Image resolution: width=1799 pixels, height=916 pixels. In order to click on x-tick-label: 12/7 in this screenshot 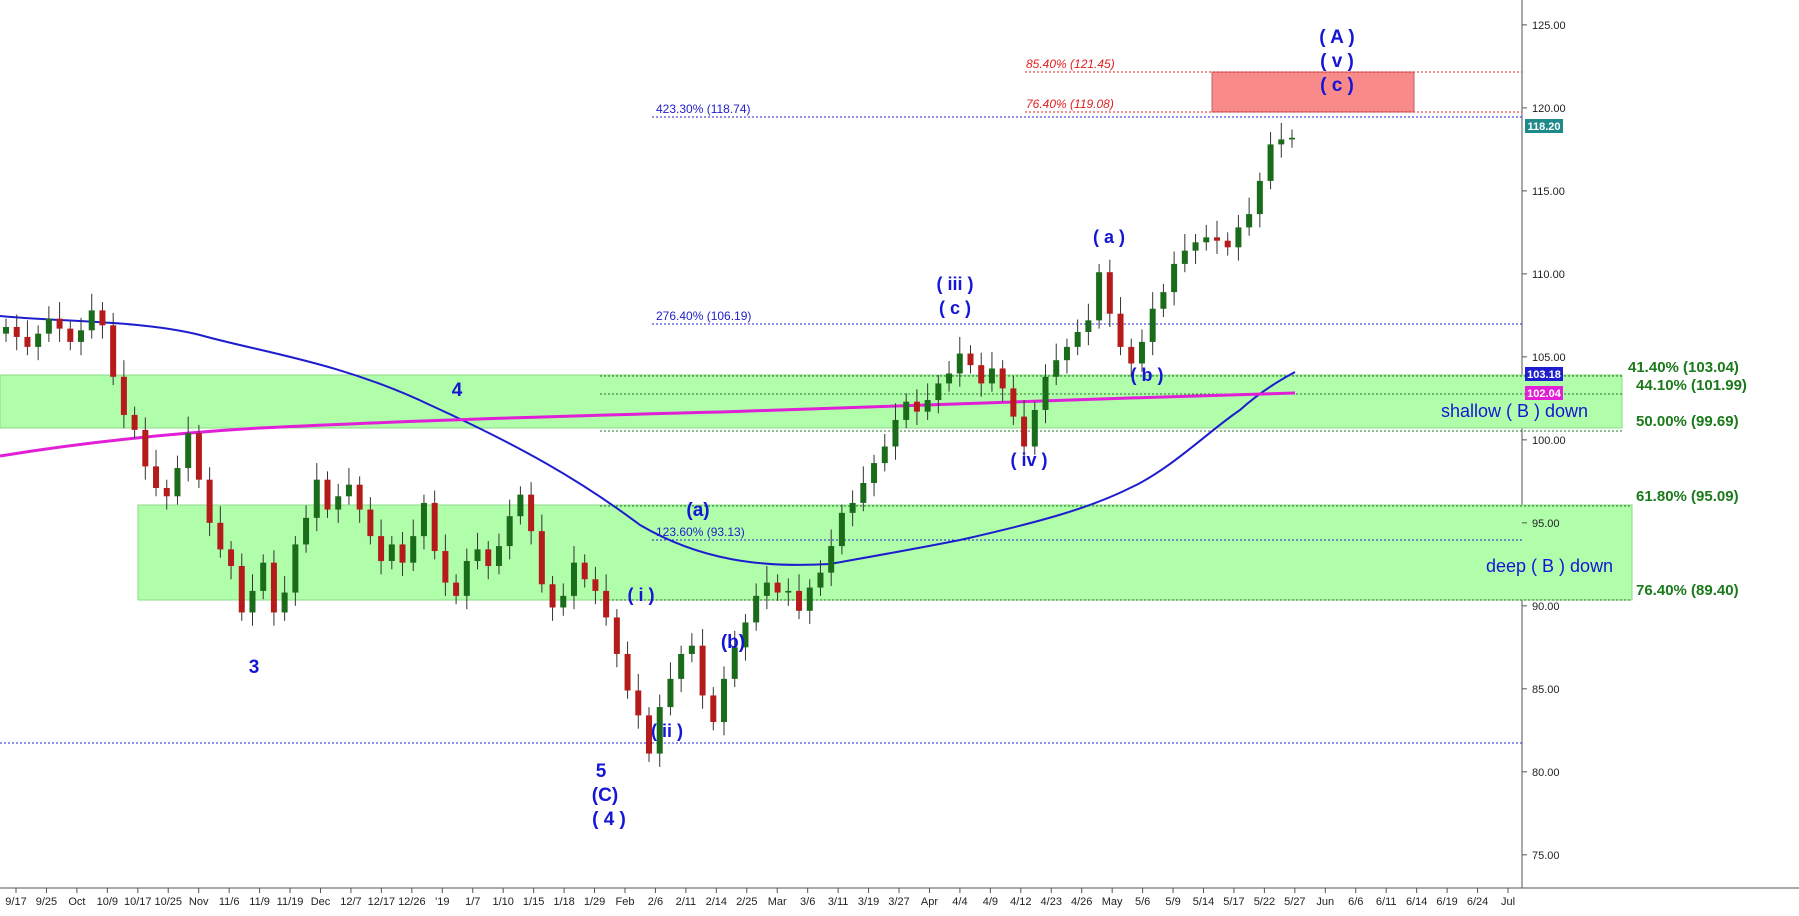, I will do `click(350, 902)`.